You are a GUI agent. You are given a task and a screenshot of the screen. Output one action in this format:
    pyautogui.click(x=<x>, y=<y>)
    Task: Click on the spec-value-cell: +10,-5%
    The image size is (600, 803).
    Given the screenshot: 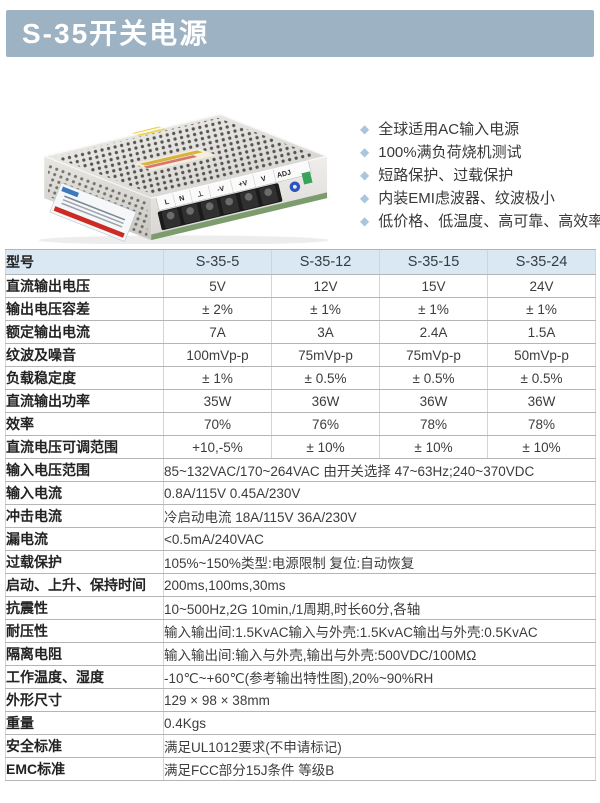 What is the action you would take?
    pyautogui.click(x=217, y=447)
    